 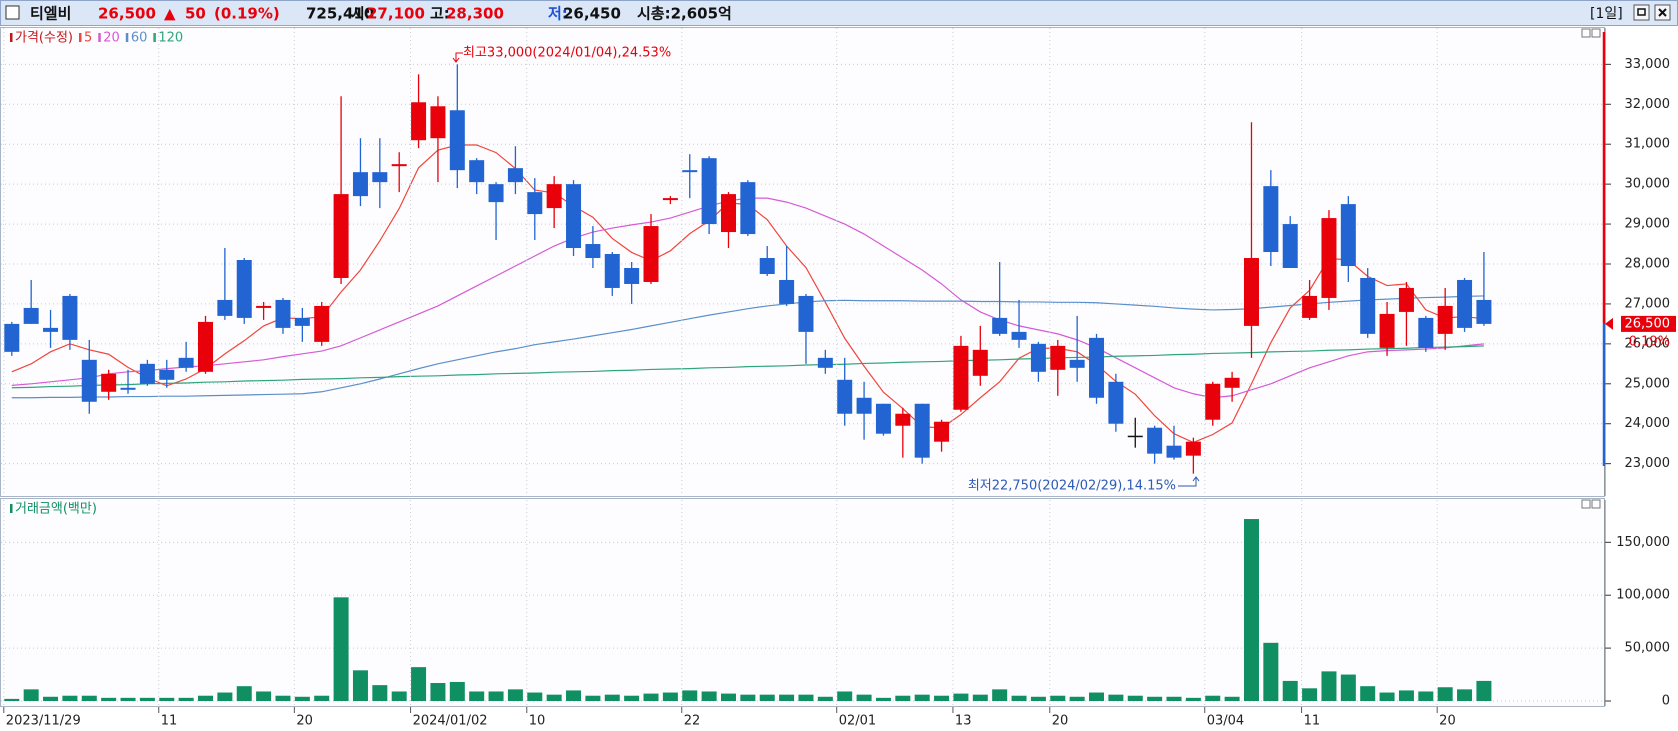 I want to click on header-value: 시:, so click(x=361, y=14).